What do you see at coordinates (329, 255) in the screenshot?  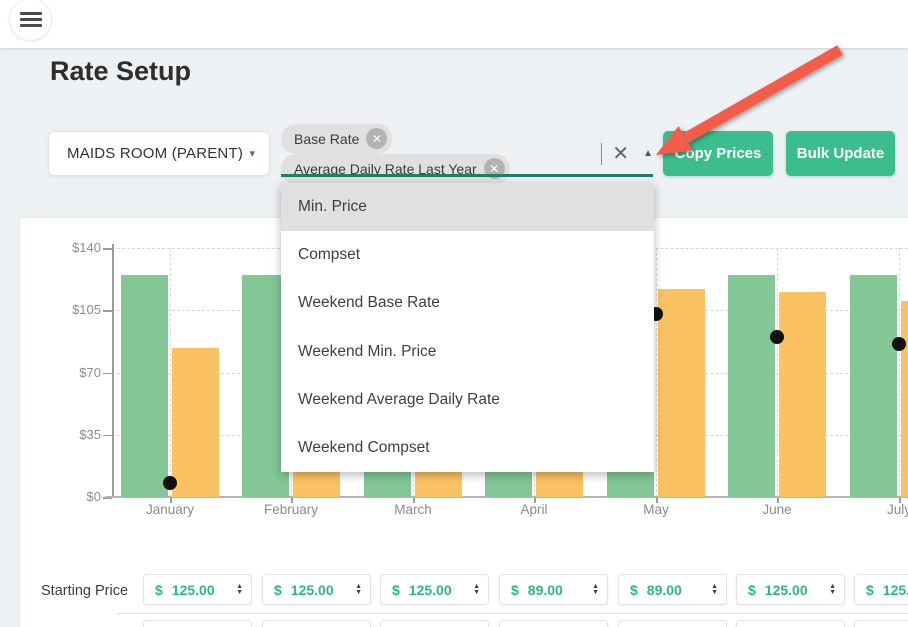 I see `dropdown-option: Compset` at bounding box center [329, 255].